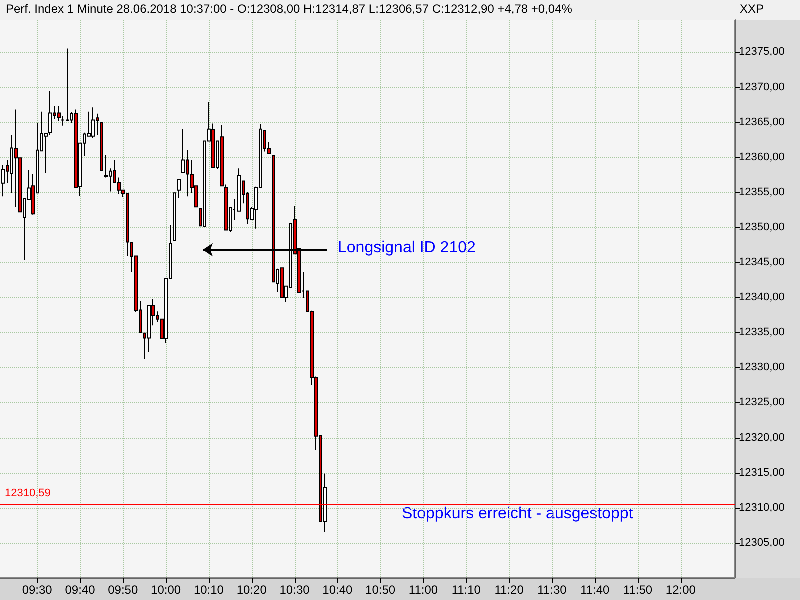 The width and height of the screenshot is (800, 600). I want to click on y-tick-label: 12350,00, so click(762, 227).